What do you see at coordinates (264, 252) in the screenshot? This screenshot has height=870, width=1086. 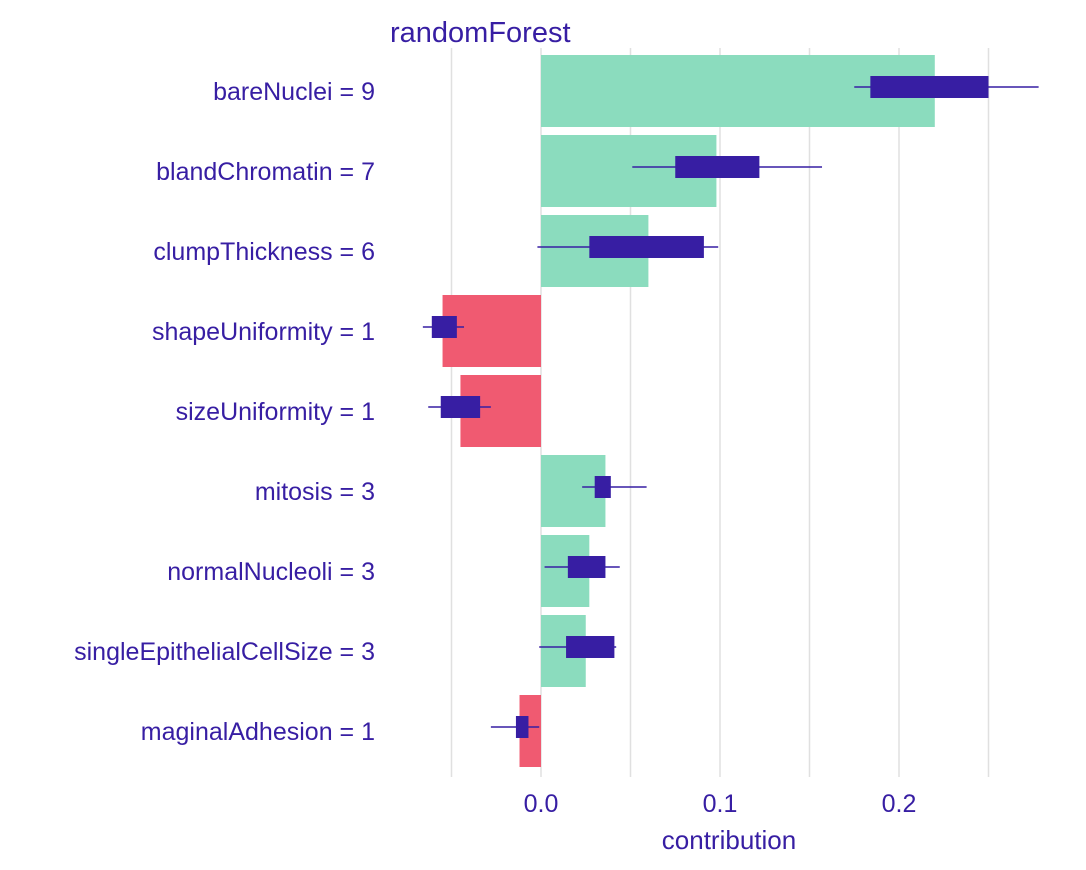 I see `category-label: clumpThickness = 6` at bounding box center [264, 252].